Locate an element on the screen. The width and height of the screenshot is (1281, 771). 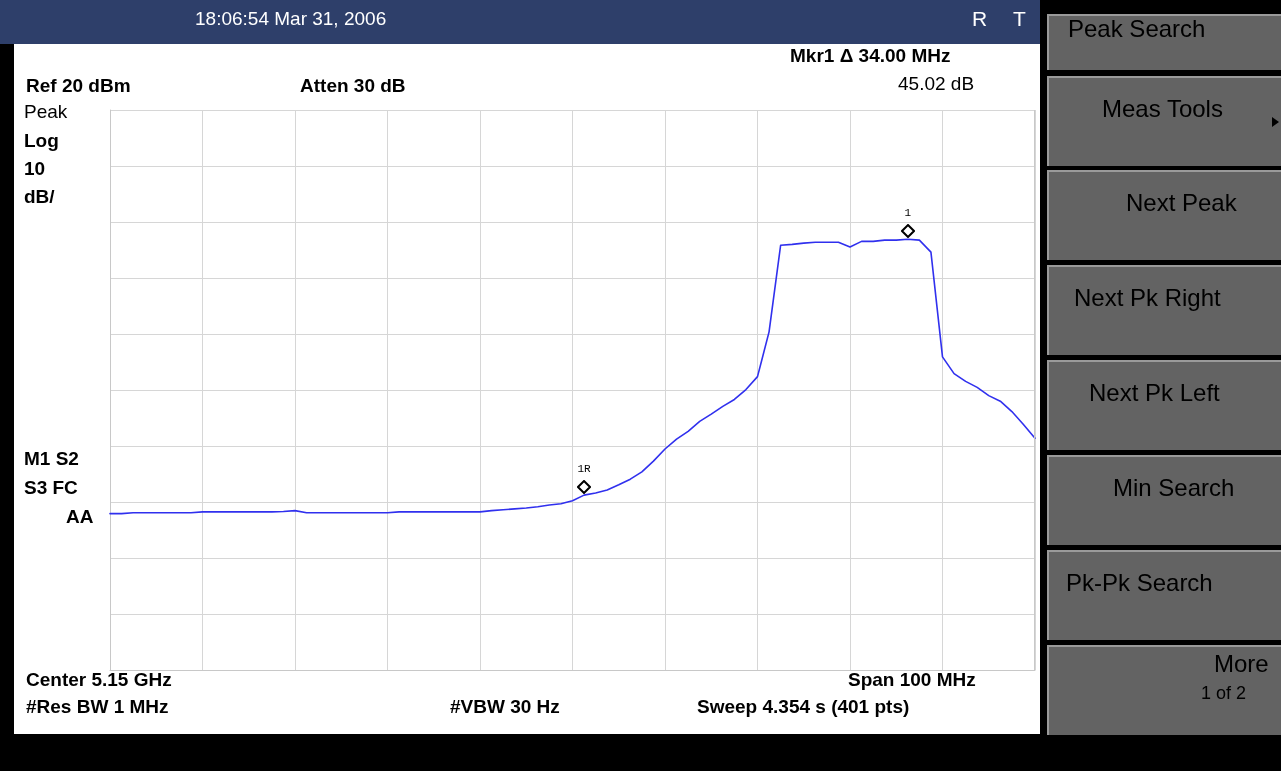
text: #VBW 30 Hz is located at coordinates (505, 707).